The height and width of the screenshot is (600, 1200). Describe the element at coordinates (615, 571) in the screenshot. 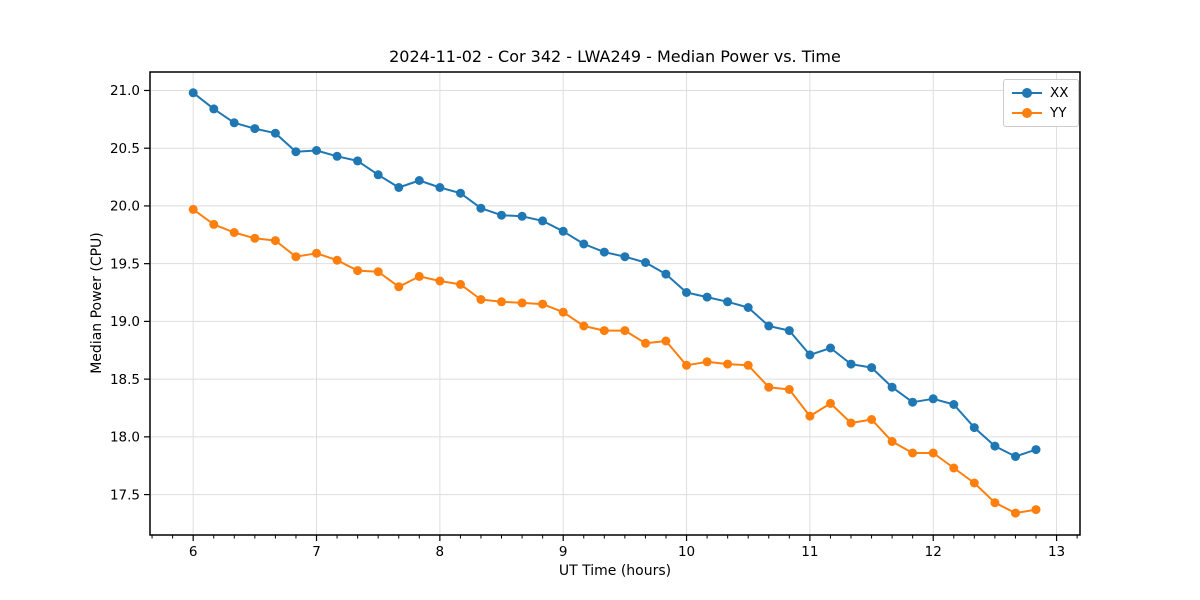

I see `x-axis-label: UT Time (hours)` at that location.